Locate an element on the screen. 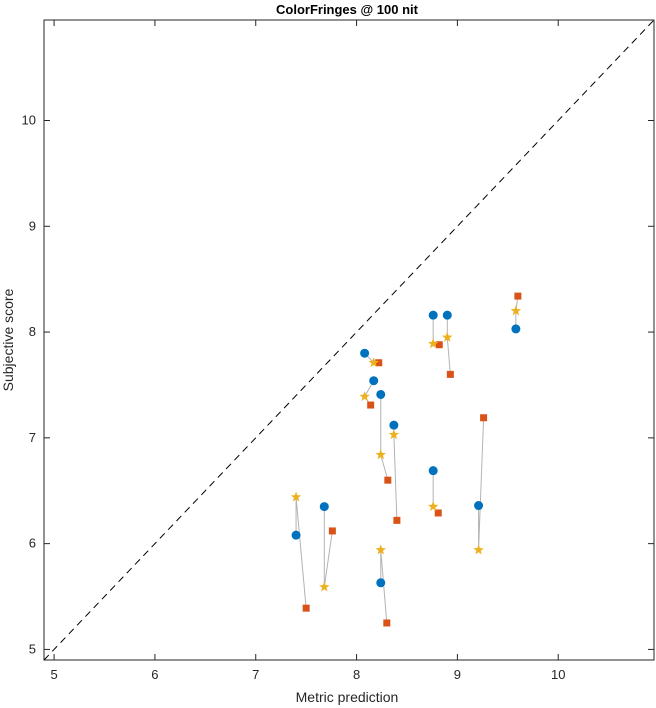 The width and height of the screenshot is (656, 708). x-tick-label: 7 is located at coordinates (255, 674).